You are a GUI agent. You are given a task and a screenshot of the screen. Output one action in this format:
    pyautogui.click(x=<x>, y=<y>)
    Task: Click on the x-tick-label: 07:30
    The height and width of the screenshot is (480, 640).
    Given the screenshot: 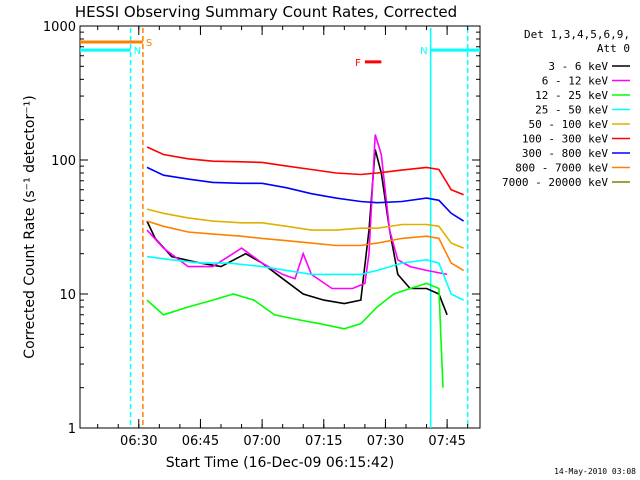 What is the action you would take?
    pyautogui.click(x=385, y=441)
    